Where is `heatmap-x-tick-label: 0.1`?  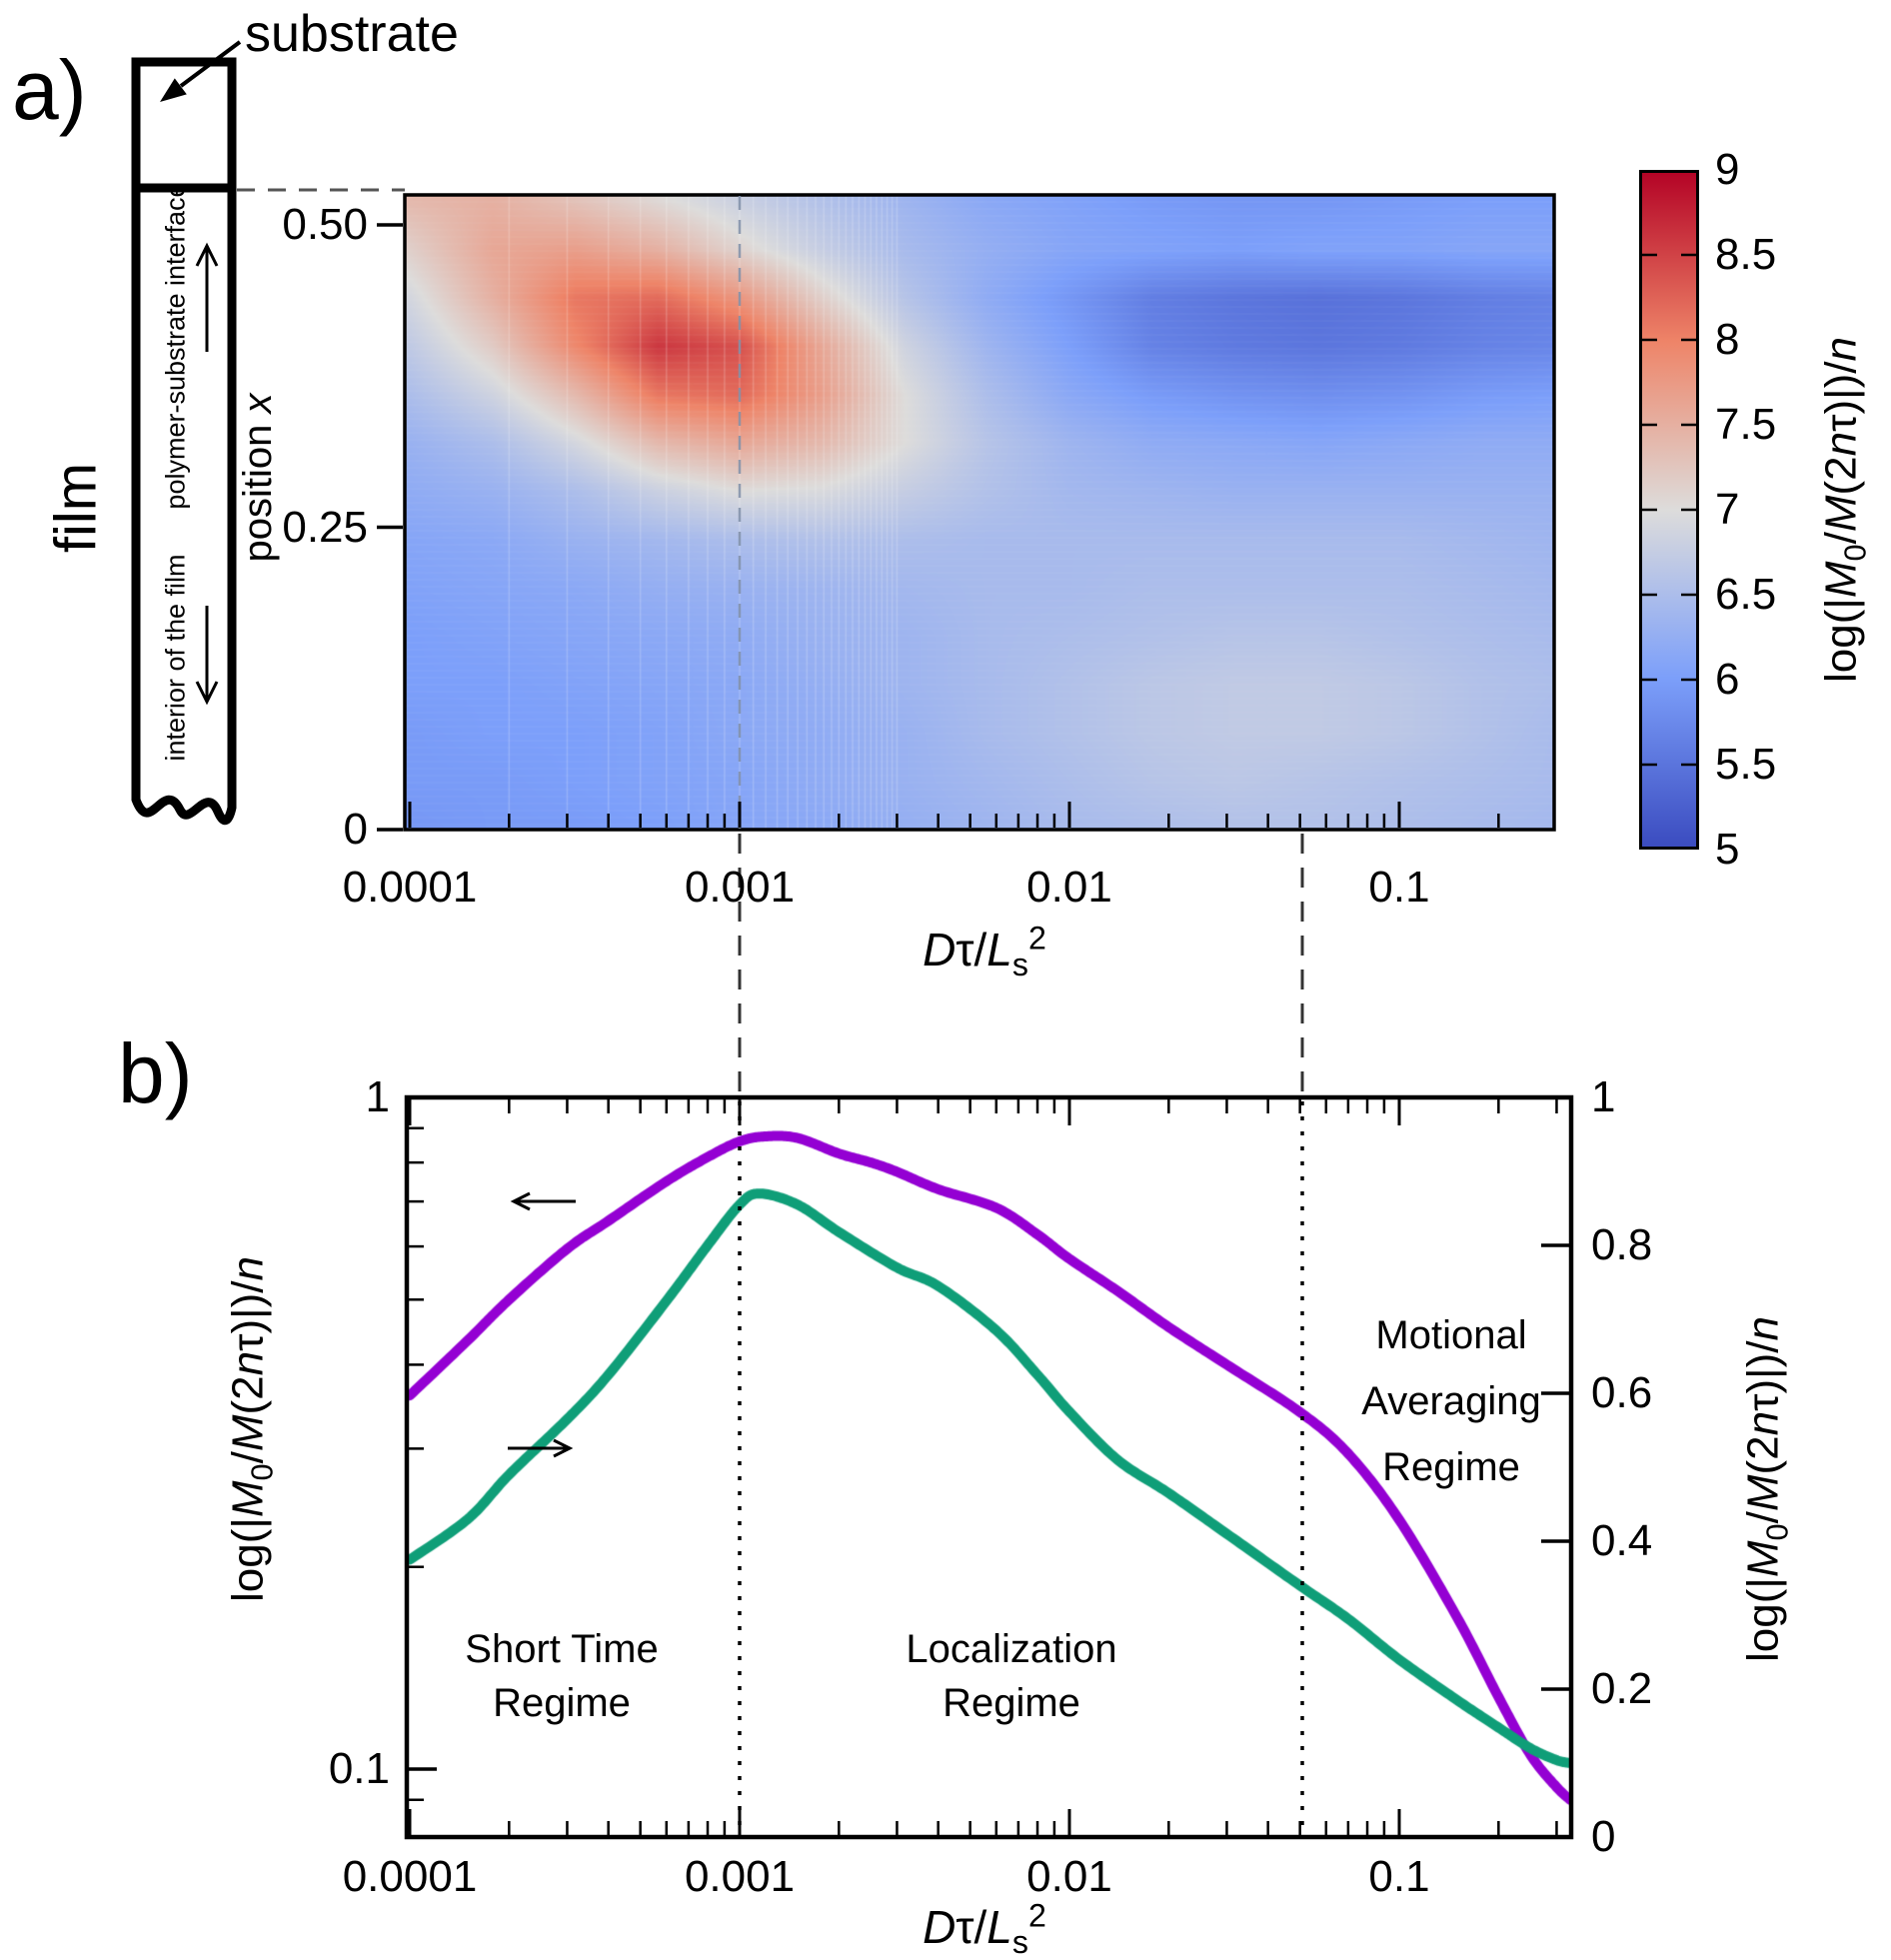
heatmap-x-tick-label: 0.1 is located at coordinates (1399, 887).